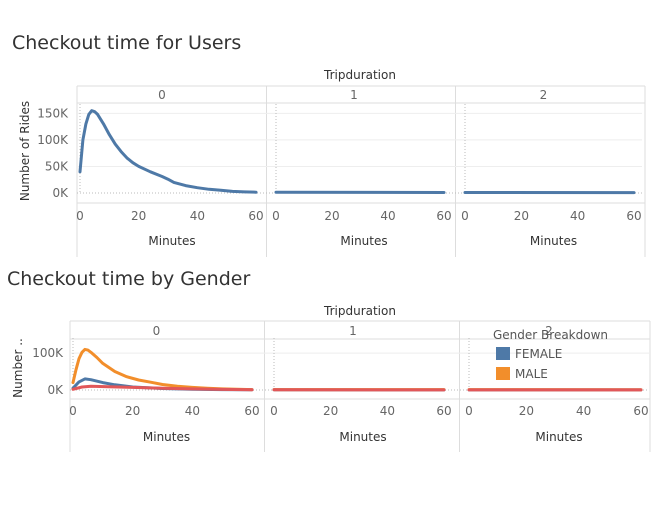  Describe the element at coordinates (53, 113) in the screenshot. I see `y-tick-label: 150K` at that location.